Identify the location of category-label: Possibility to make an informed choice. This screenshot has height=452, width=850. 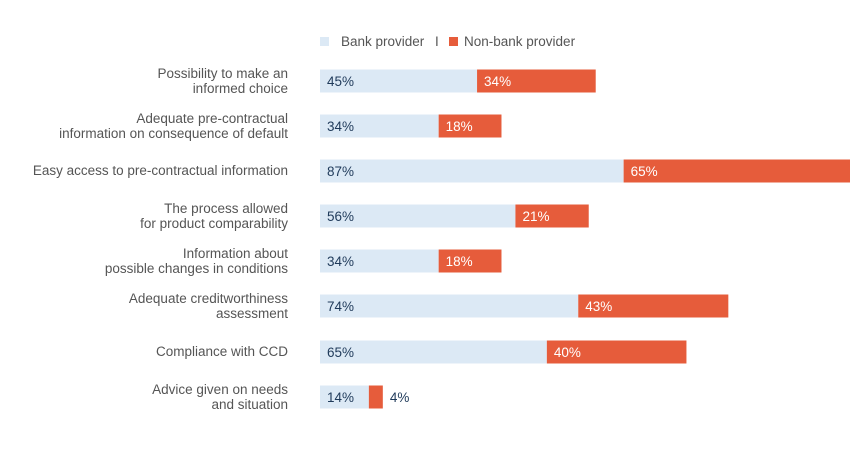
(222, 81).